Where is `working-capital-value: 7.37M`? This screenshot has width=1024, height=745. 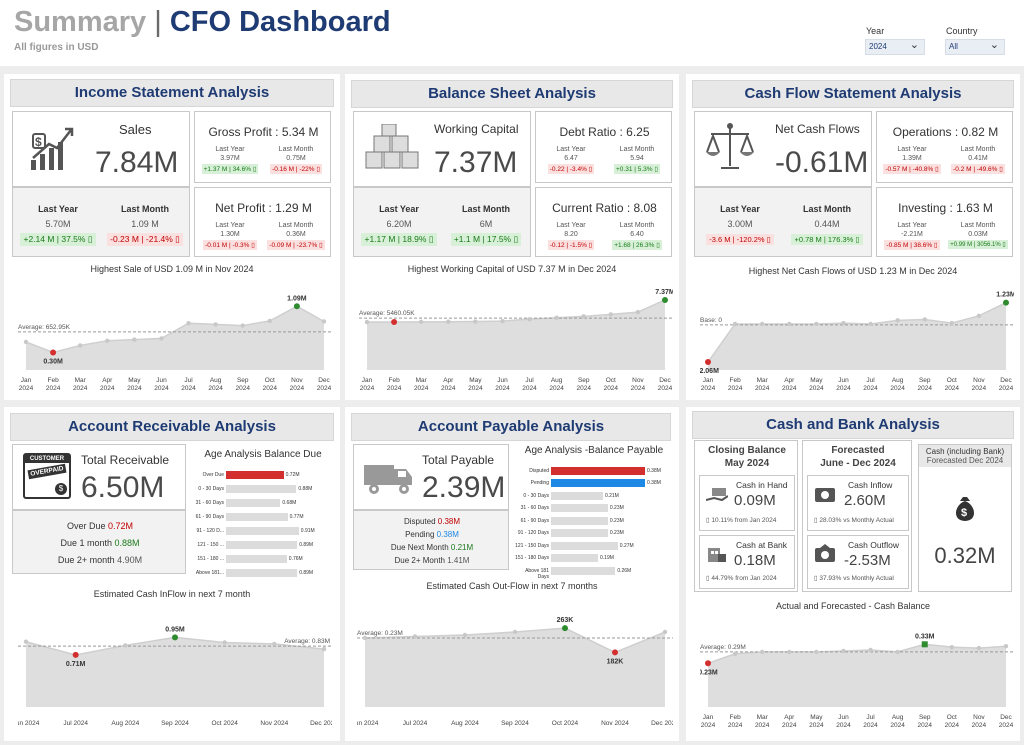 working-capital-value: 7.37M is located at coordinates (476, 162).